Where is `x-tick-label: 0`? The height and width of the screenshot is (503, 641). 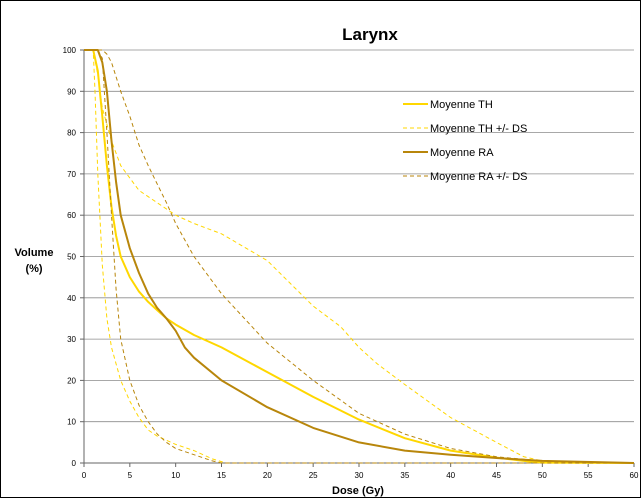
x-tick-label: 0 is located at coordinates (84, 475).